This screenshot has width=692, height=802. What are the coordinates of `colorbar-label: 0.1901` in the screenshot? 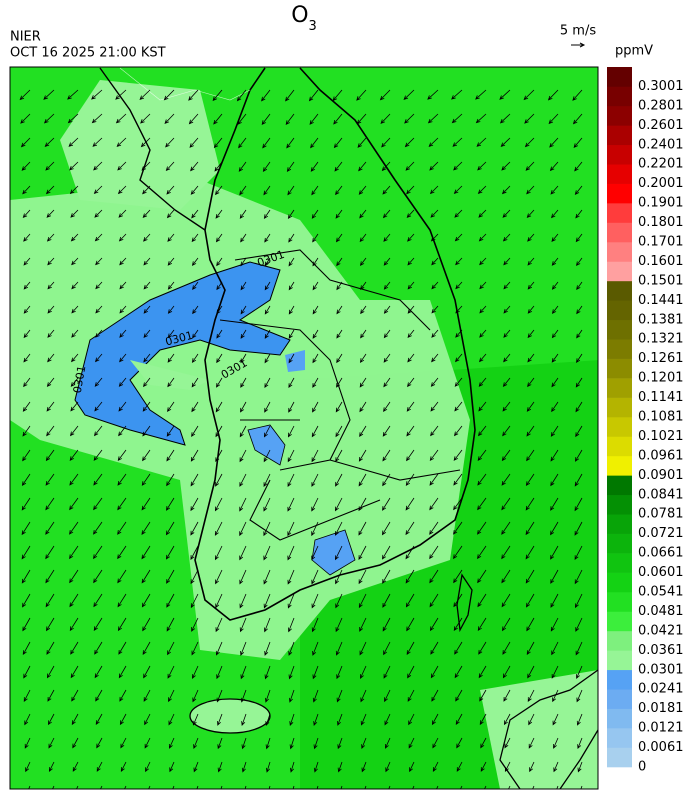 It's located at (661, 203).